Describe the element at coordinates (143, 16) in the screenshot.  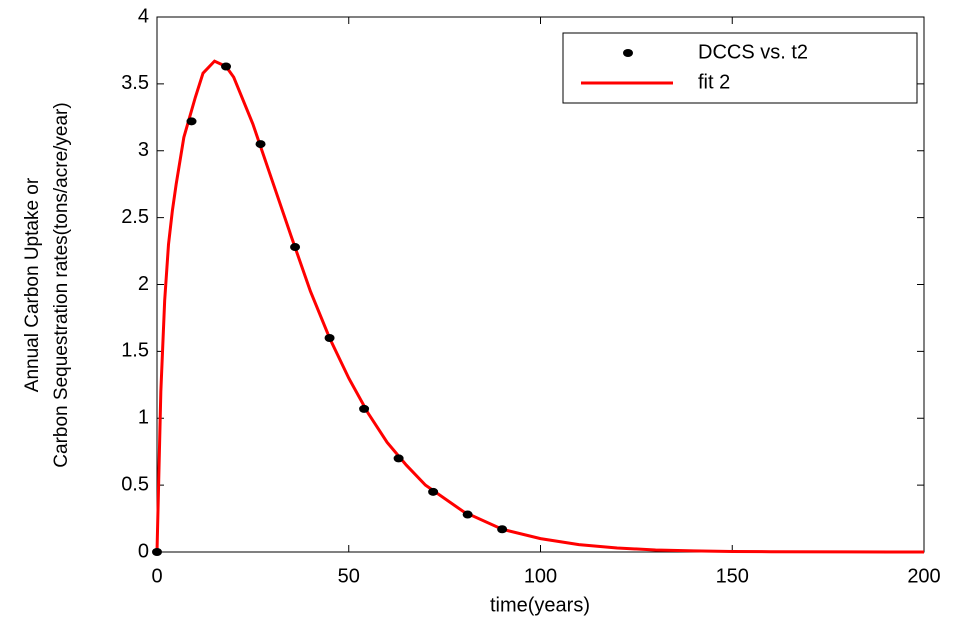
I see `y-tick-label: 4` at that location.